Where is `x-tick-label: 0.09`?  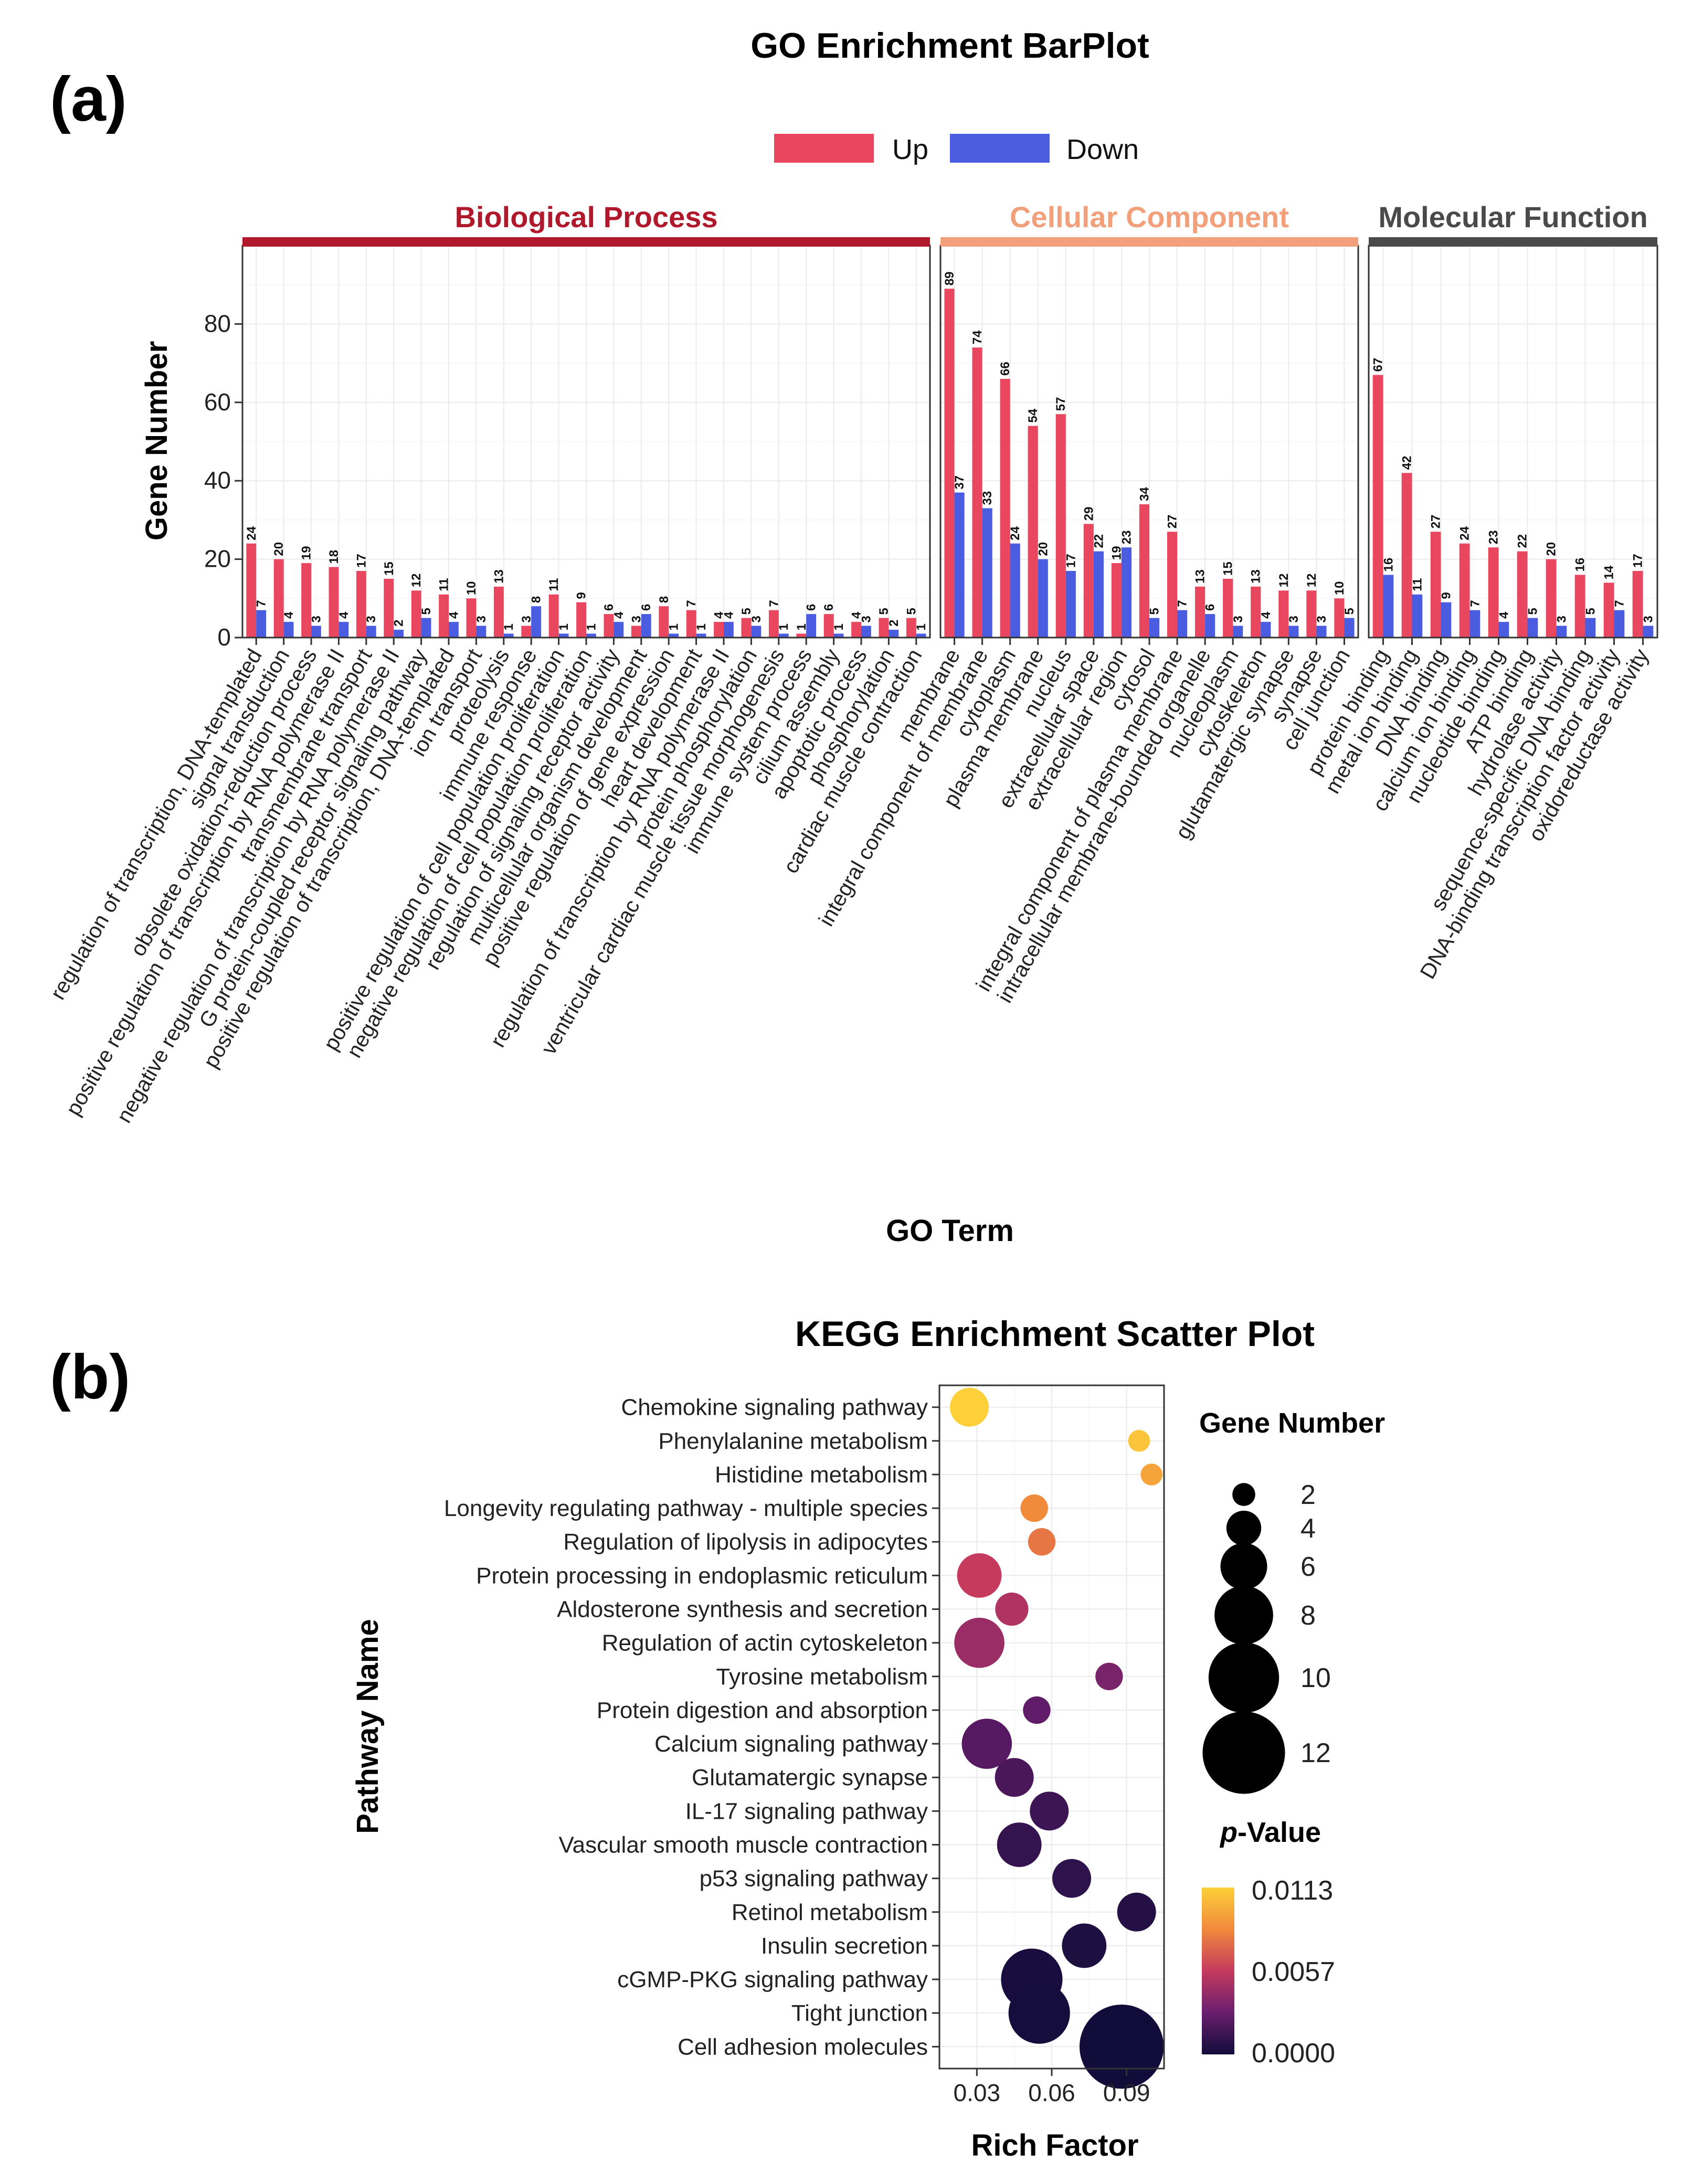
x-tick-label: 0.09 is located at coordinates (1127, 2092).